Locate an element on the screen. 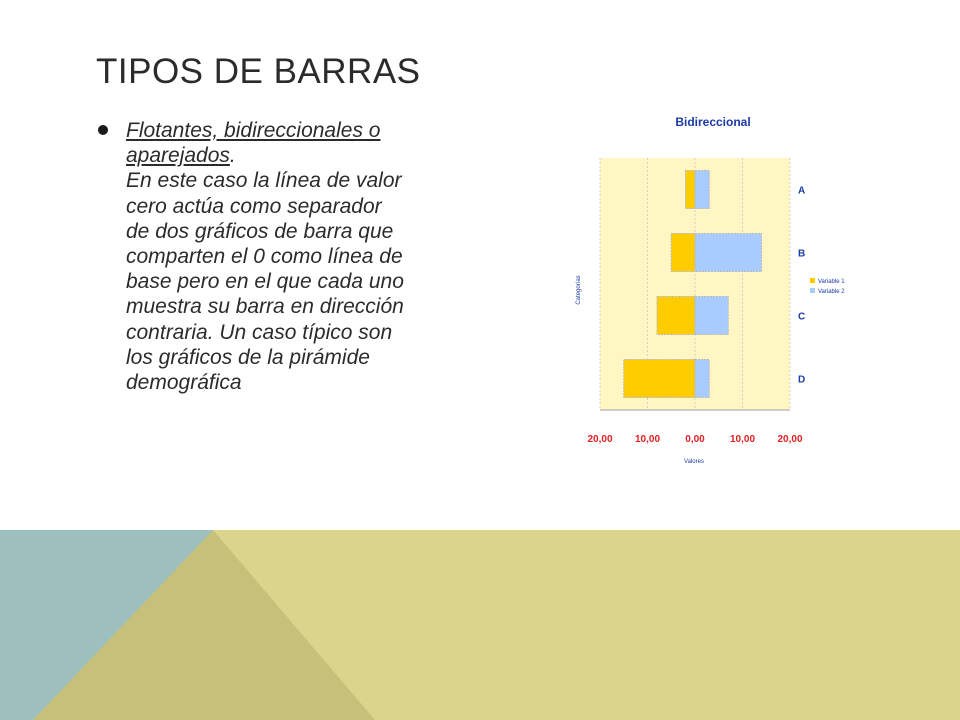 The image size is (960, 720). category-label: B is located at coordinates (801, 254).